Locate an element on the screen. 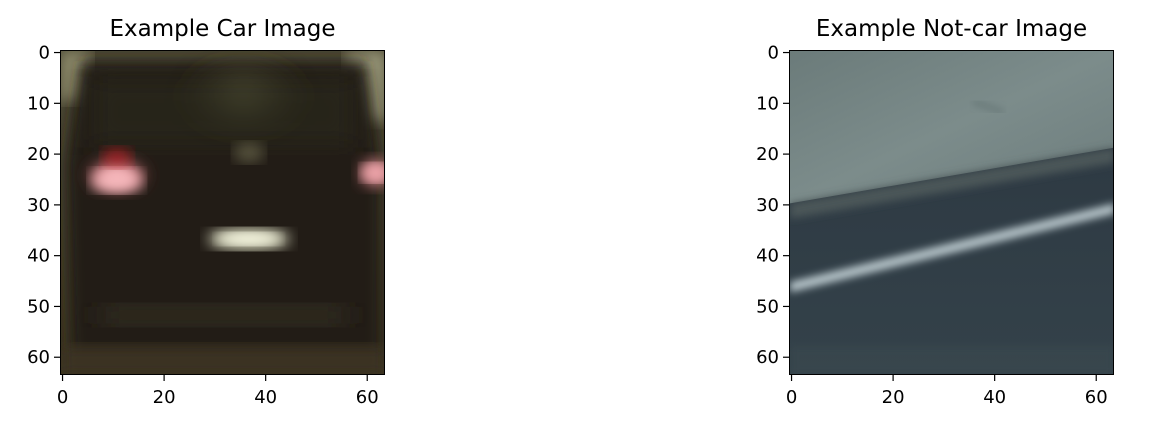 The image size is (1166, 442). y-tick-label-not-car-10: 10 is located at coordinates (767, 103).